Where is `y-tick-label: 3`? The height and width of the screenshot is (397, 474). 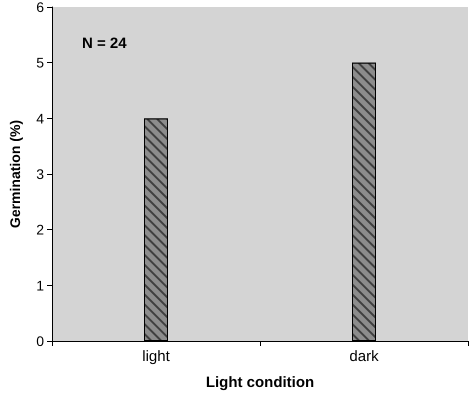 y-tick-label: 3 is located at coordinates (40, 174).